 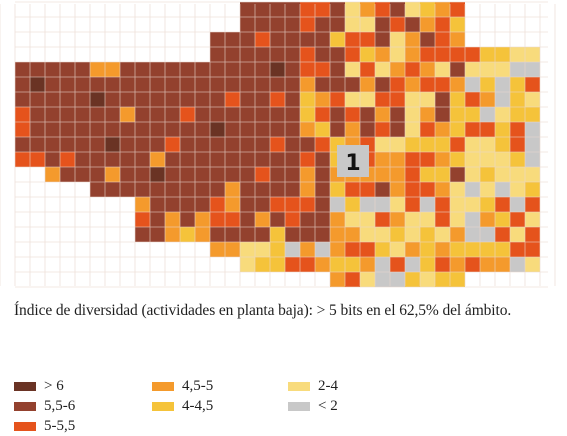 What do you see at coordinates (198, 385) in the screenshot?
I see `legend-label-4-5-5: 4,5-5` at bounding box center [198, 385].